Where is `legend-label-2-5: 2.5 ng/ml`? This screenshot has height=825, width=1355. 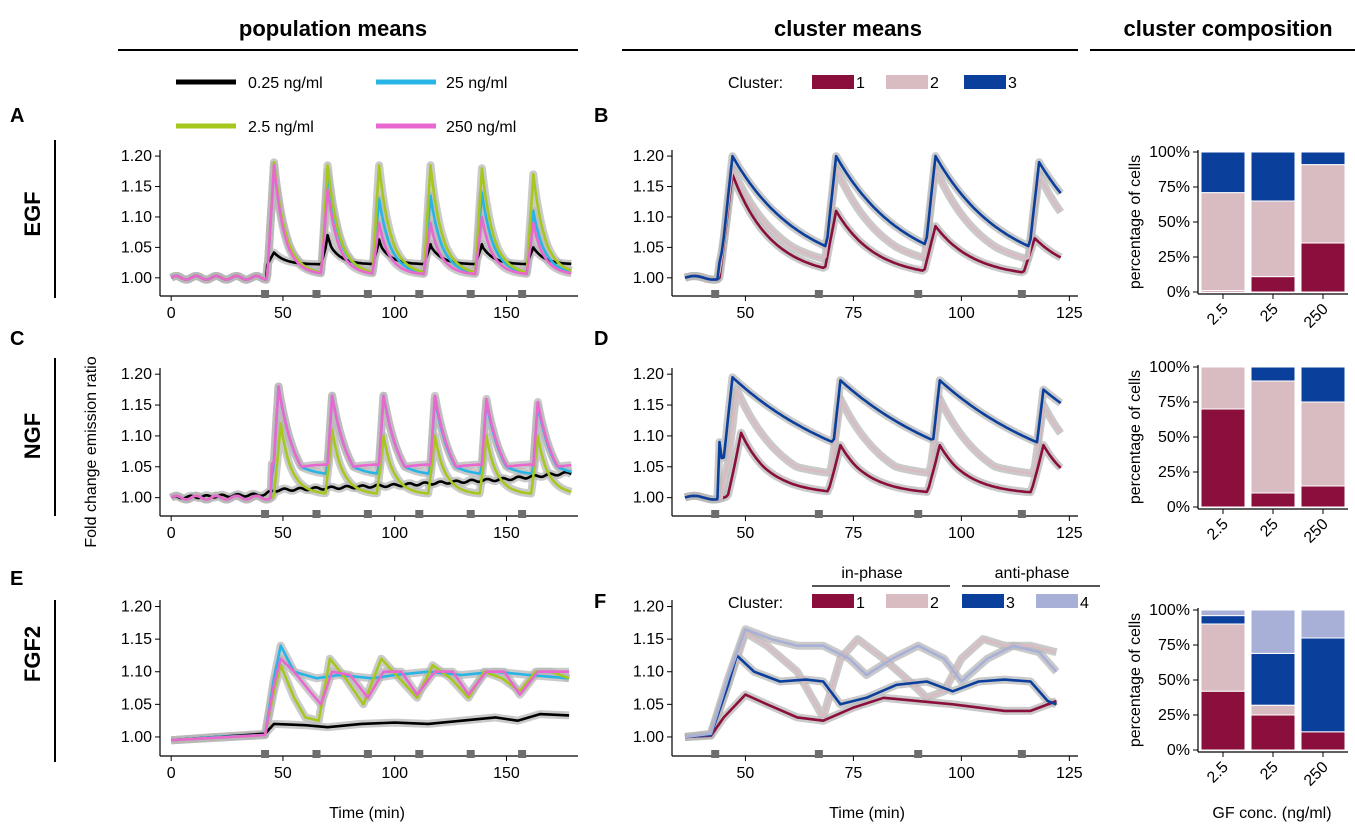 legend-label-2-5: 2.5 ng/ml is located at coordinates (281, 127).